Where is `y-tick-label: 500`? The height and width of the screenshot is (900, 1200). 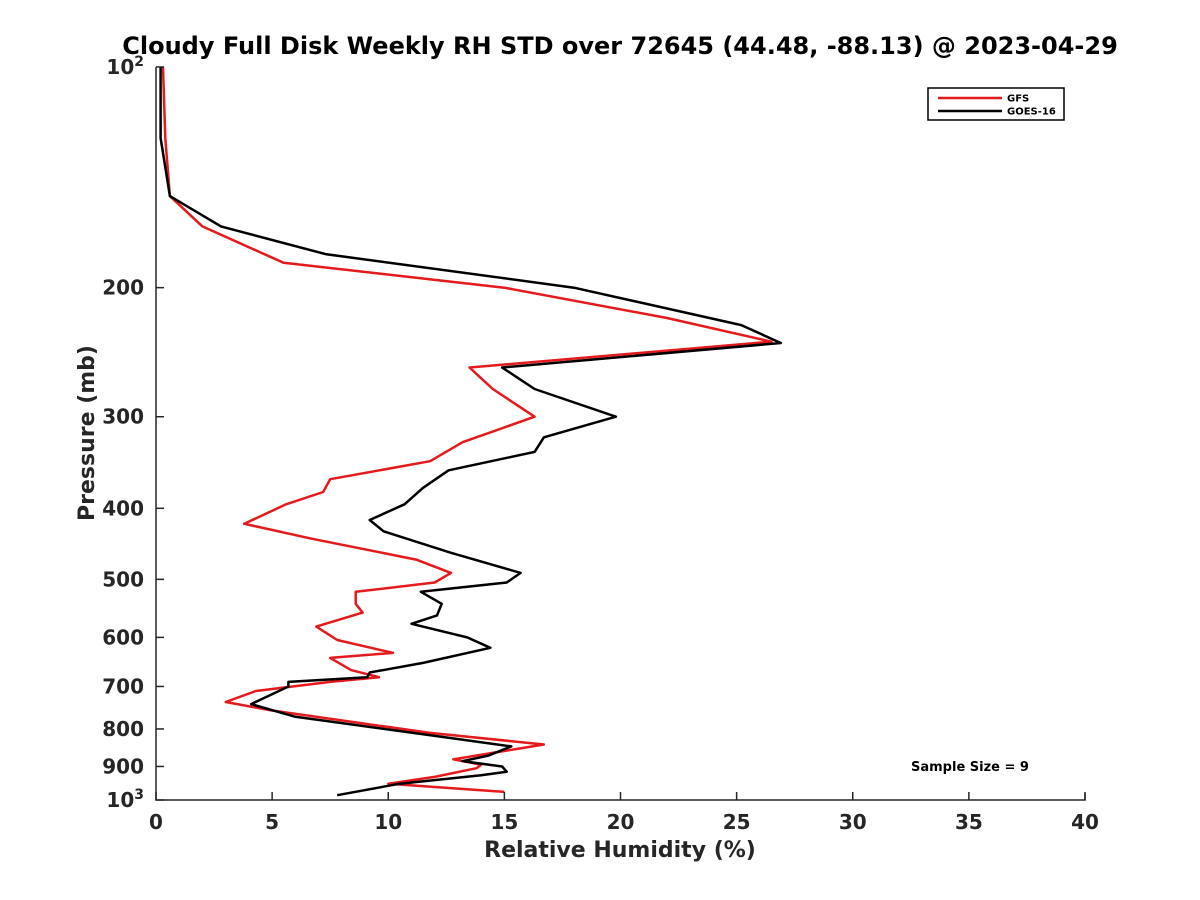 y-tick-label: 500 is located at coordinates (123, 579).